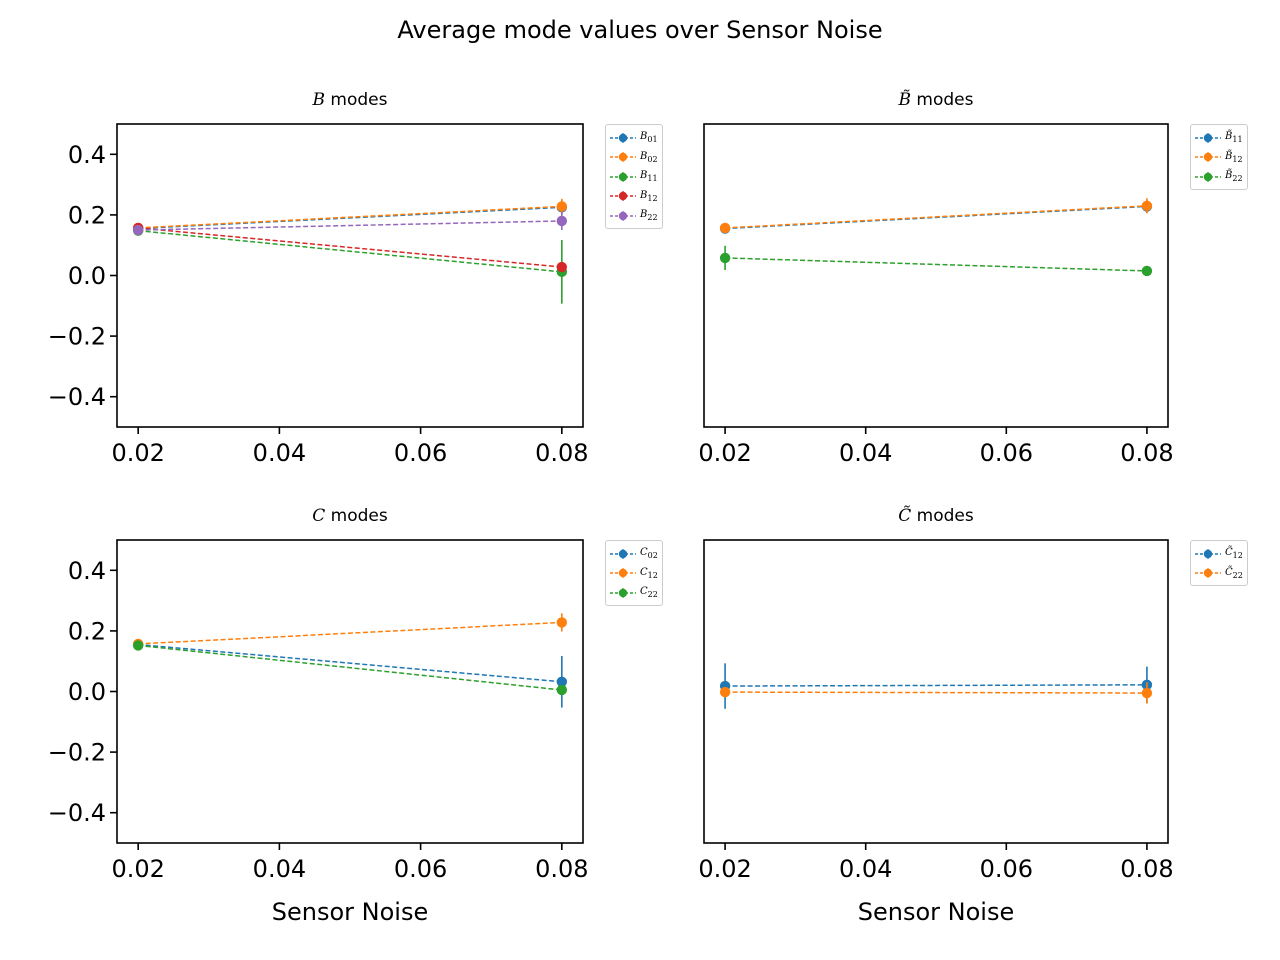 The height and width of the screenshot is (960, 1280). What do you see at coordinates (350, 516) in the screenshot?
I see `panel-title: C modes` at bounding box center [350, 516].